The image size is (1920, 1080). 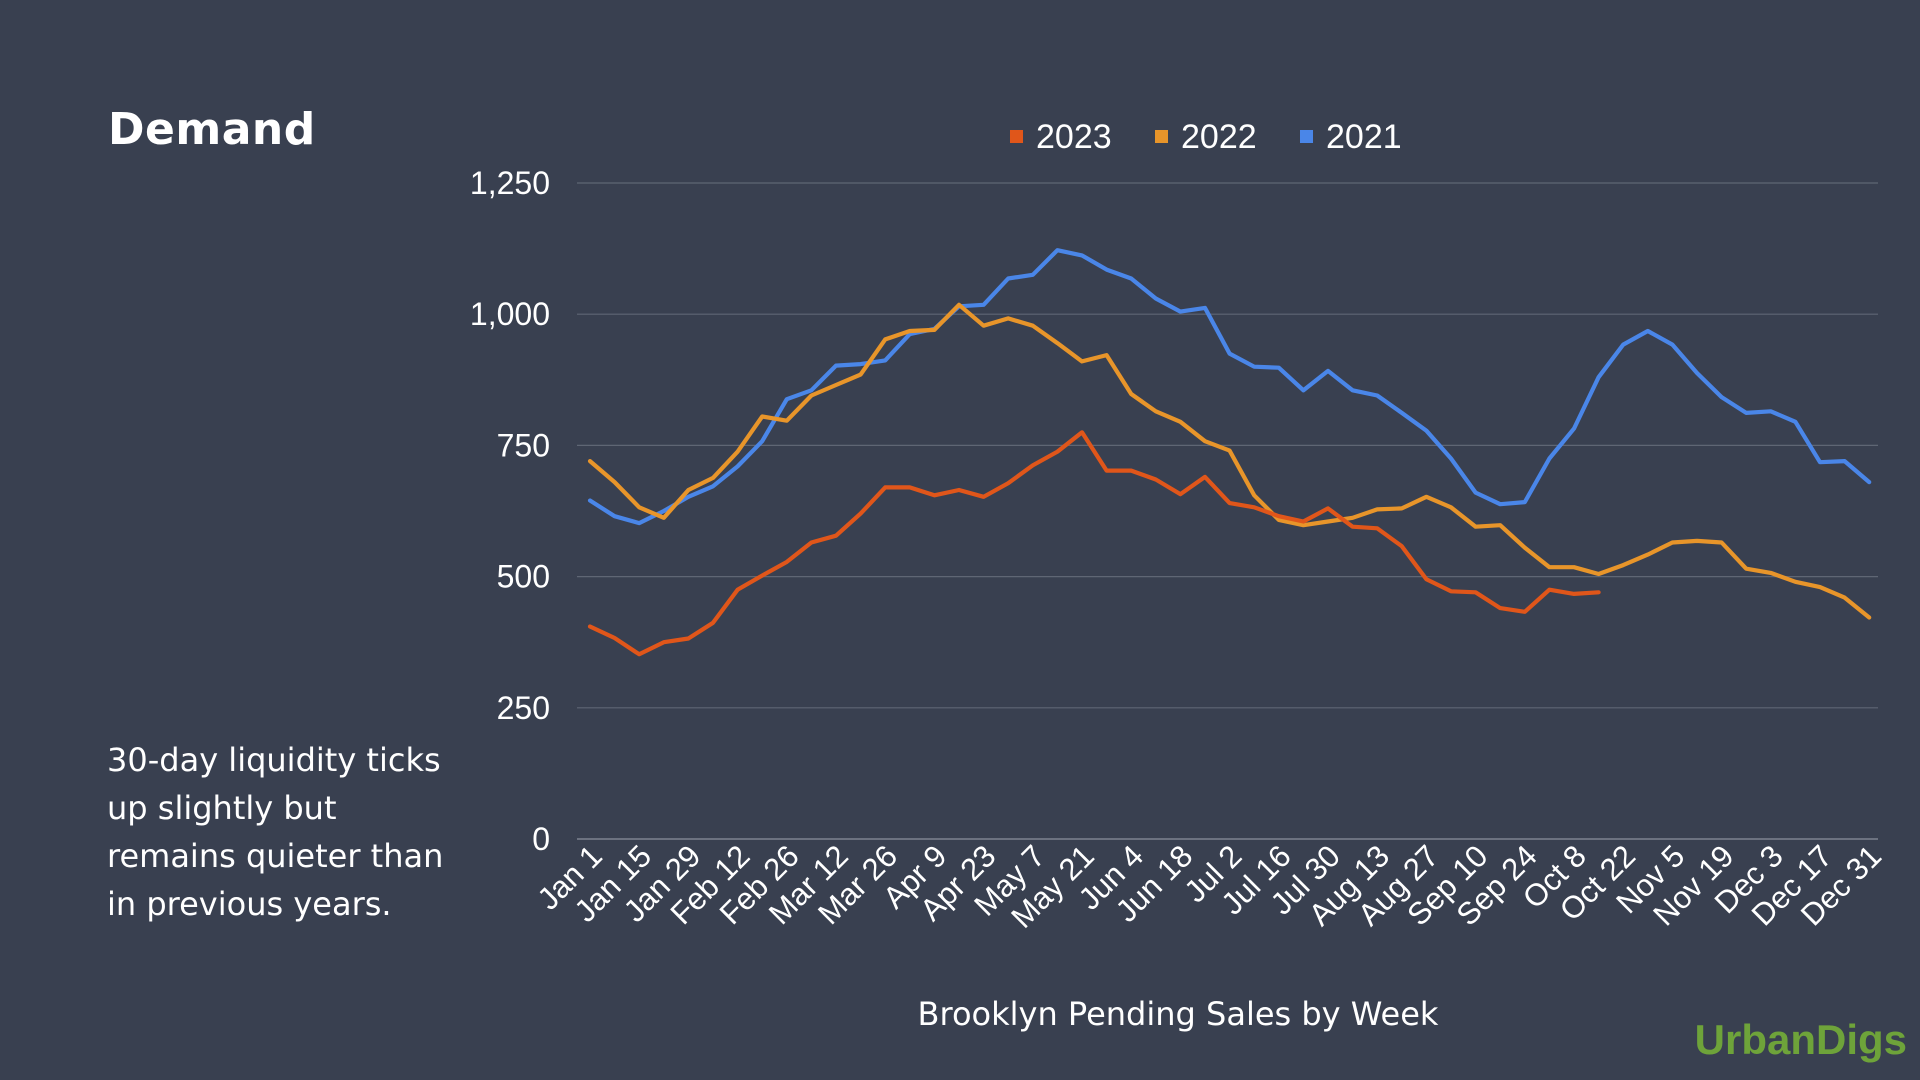 I want to click on legend-label-2021: 2021, so click(x=1364, y=137).